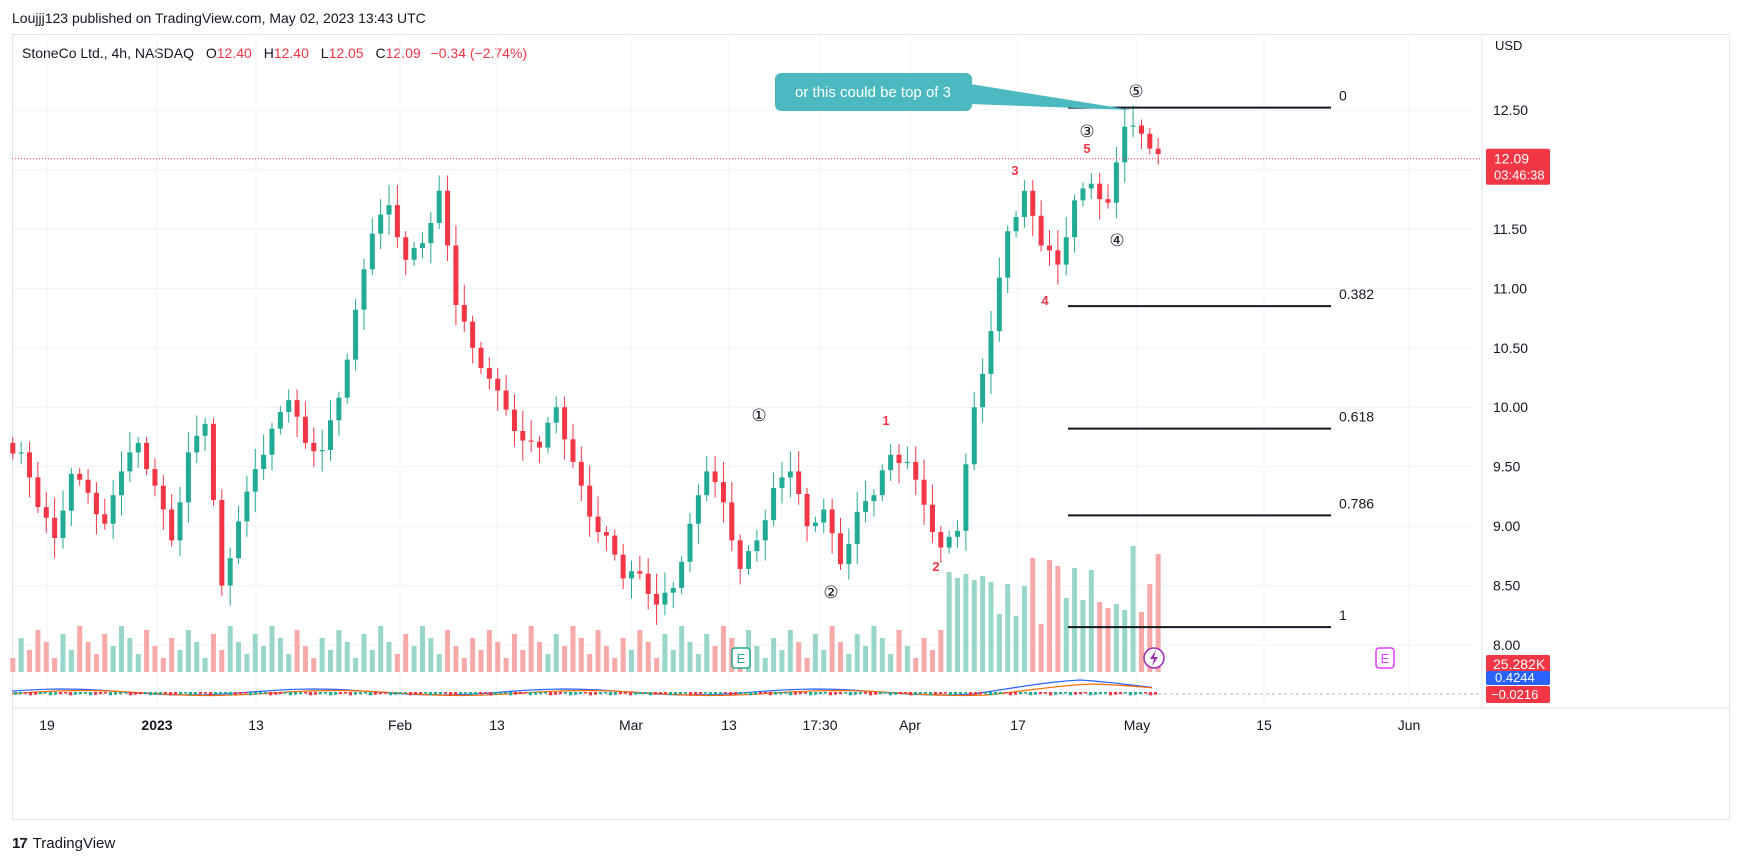  What do you see at coordinates (479, 53) in the screenshot?
I see `change-value: −0.34 (−2.74%)` at bounding box center [479, 53].